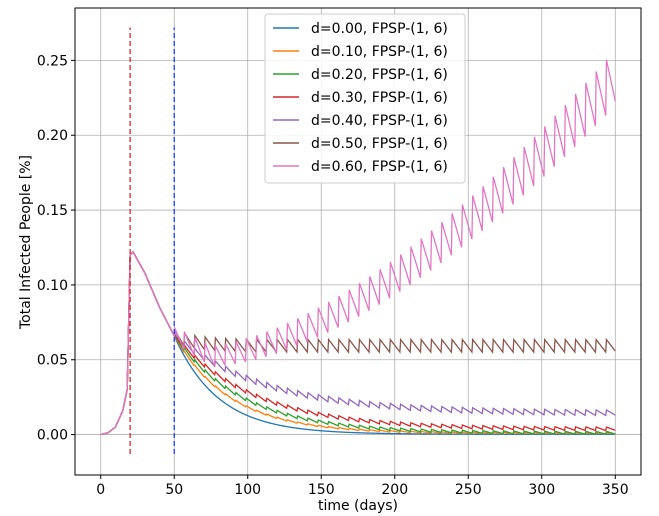 This screenshot has width=659, height=516. I want to click on y-tick-label: 0.25, so click(52, 61).